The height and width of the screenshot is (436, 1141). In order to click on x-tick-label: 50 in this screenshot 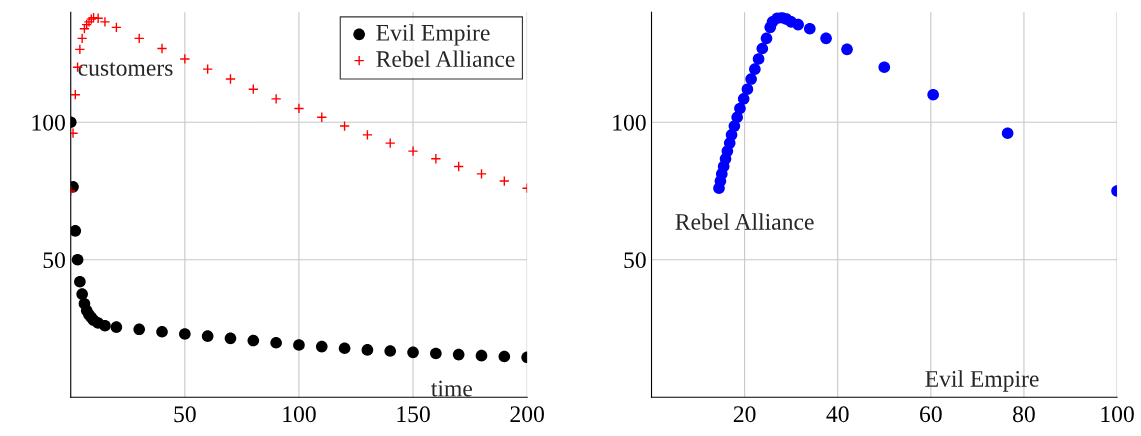, I will do `click(185, 414)`.